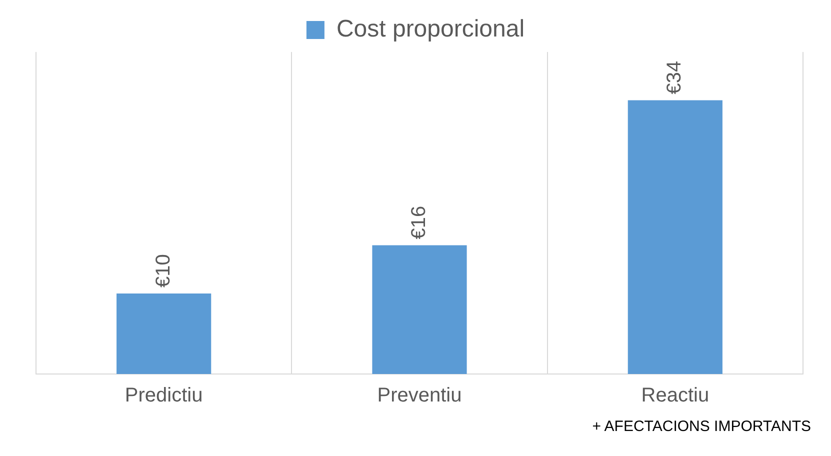 This screenshot has width=831, height=456. Describe the element at coordinates (419, 223) in the screenshot. I see `data-label: €16` at that location.